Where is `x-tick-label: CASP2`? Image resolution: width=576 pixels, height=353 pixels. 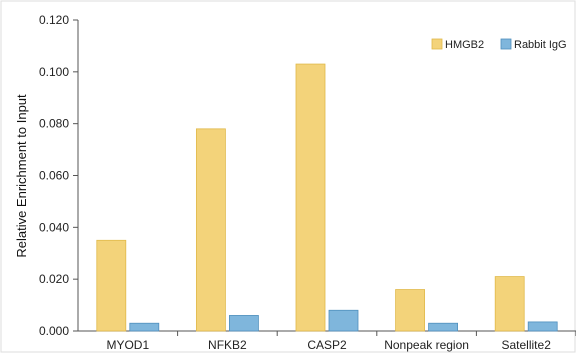
x-tick-label: CASP2 is located at coordinates (327, 345).